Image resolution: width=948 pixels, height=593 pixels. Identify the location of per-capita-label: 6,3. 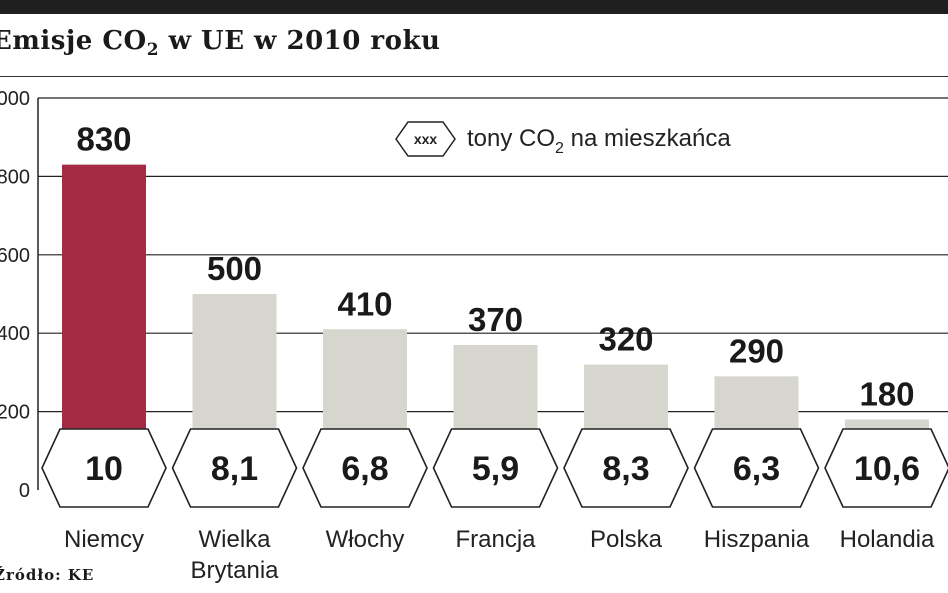
(756, 469).